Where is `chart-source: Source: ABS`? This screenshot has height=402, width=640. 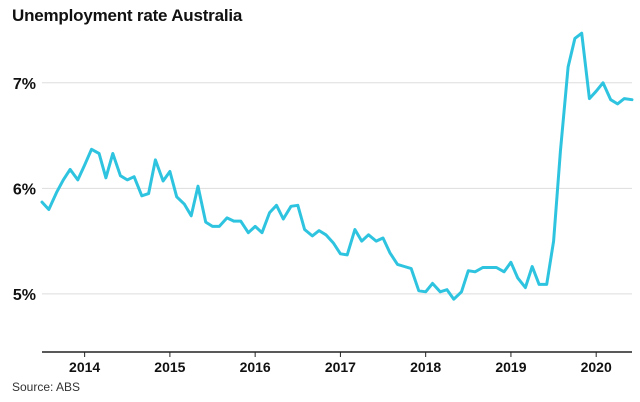
chart-source: Source: ABS is located at coordinates (46, 387).